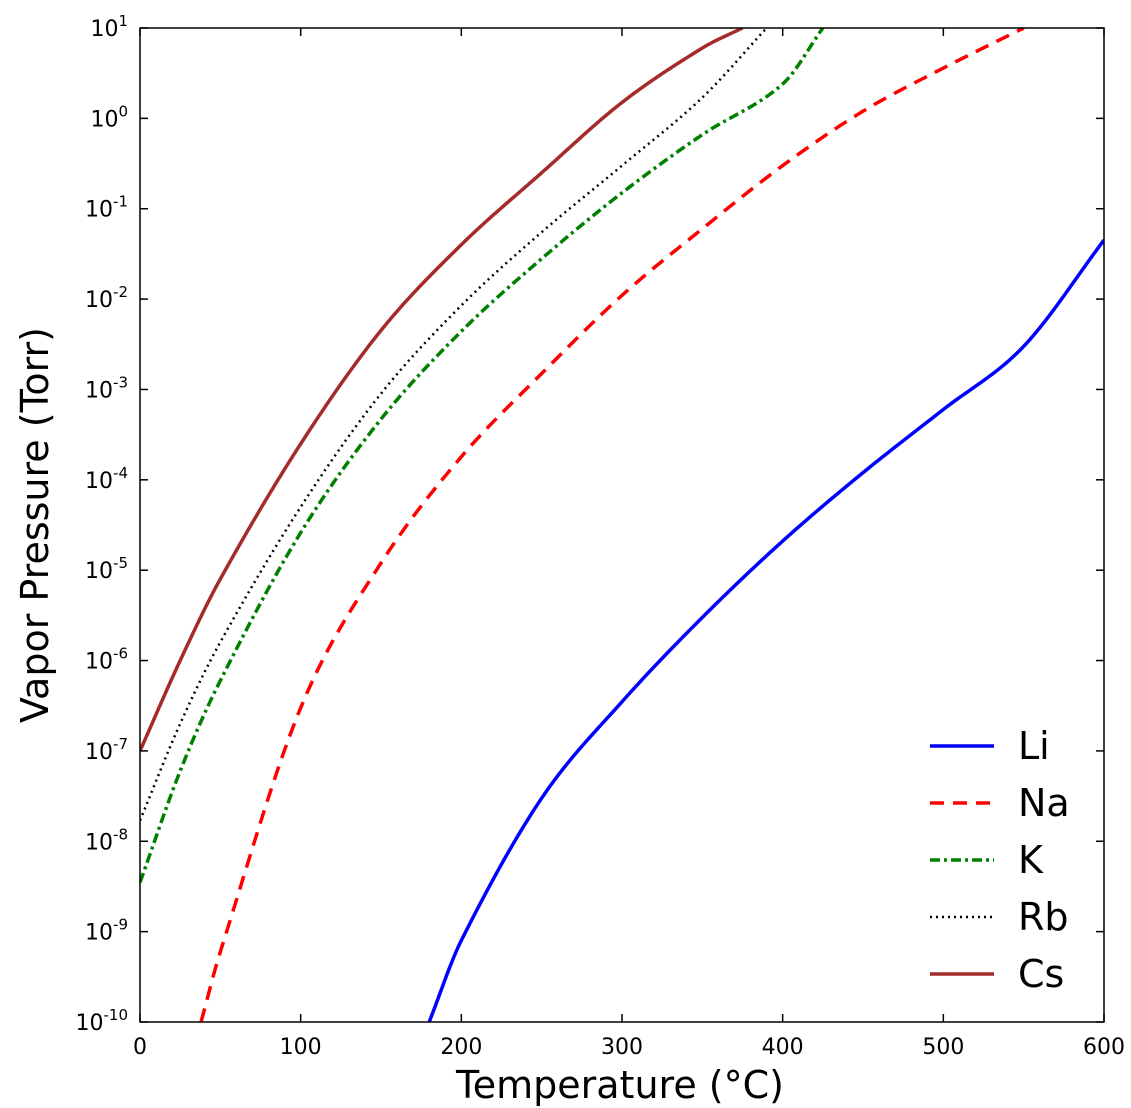  What do you see at coordinates (943, 1047) in the screenshot?
I see `x-tick-label: 500` at bounding box center [943, 1047].